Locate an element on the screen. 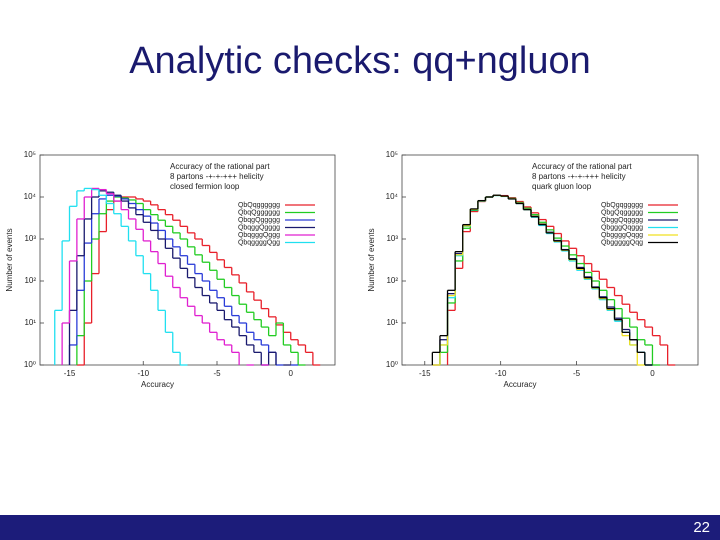  legend-label: QbqgggQggg is located at coordinates (259, 235).